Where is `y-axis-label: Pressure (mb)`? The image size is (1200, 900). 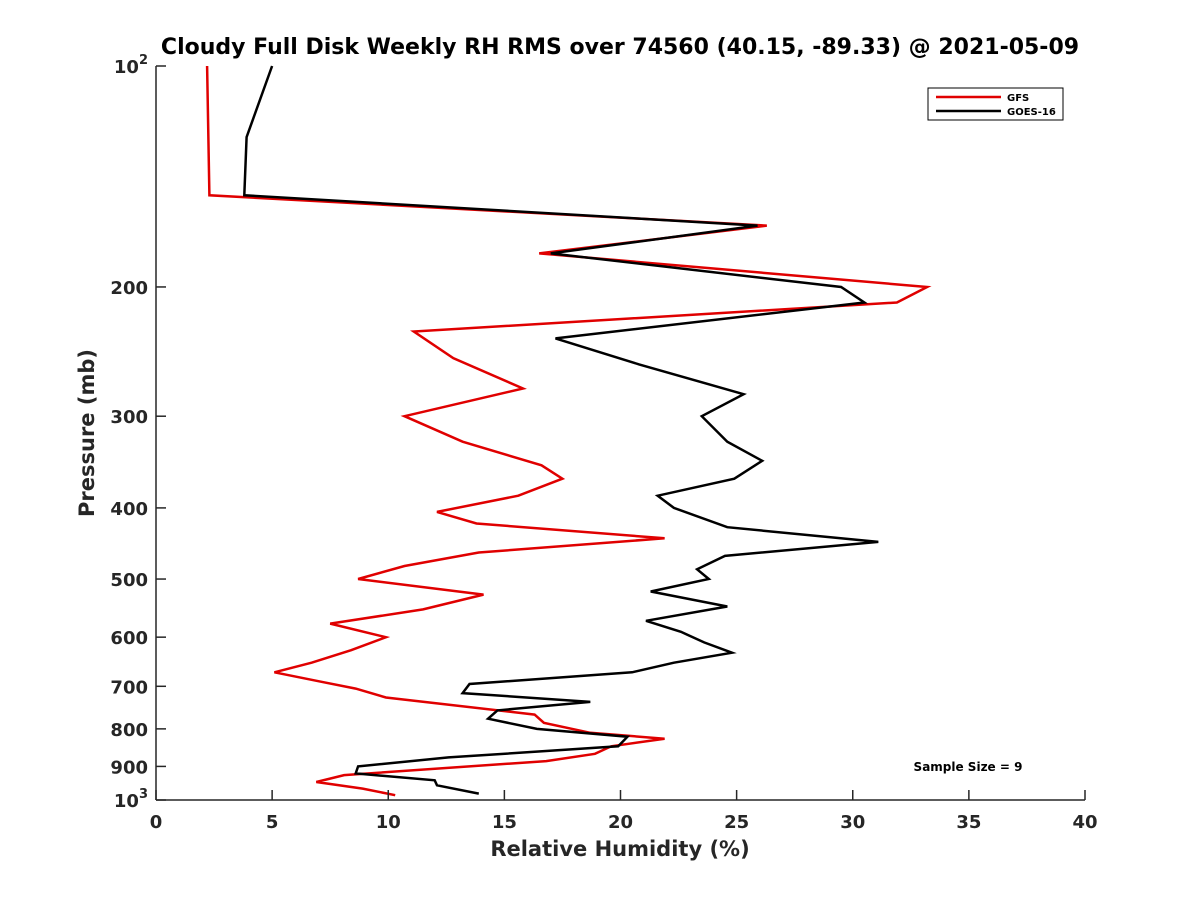 y-axis-label: Pressure (mb) is located at coordinates (87, 433).